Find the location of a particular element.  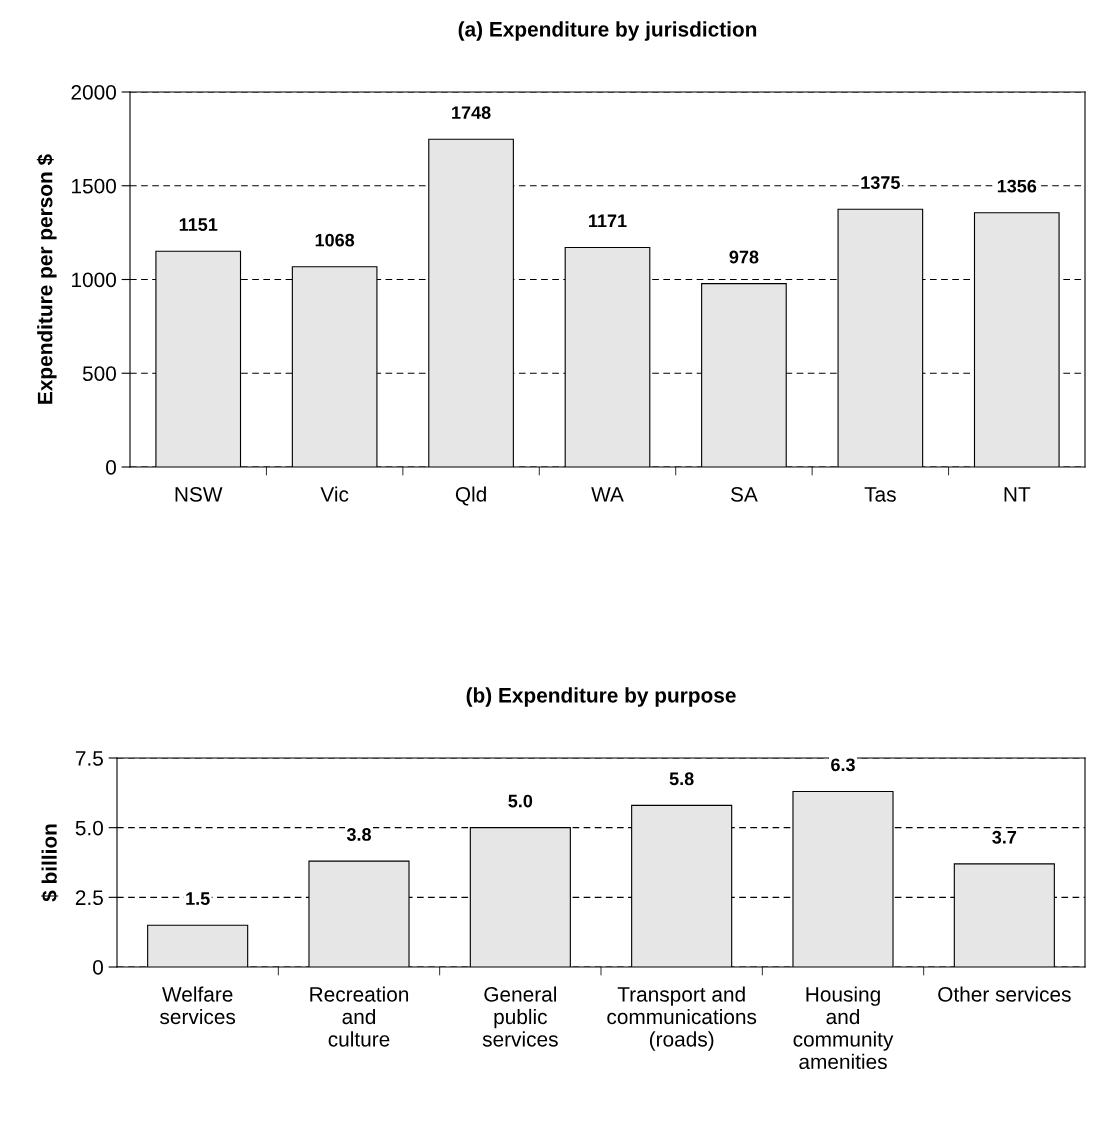

data-label: 5.8 is located at coordinates (681, 779).